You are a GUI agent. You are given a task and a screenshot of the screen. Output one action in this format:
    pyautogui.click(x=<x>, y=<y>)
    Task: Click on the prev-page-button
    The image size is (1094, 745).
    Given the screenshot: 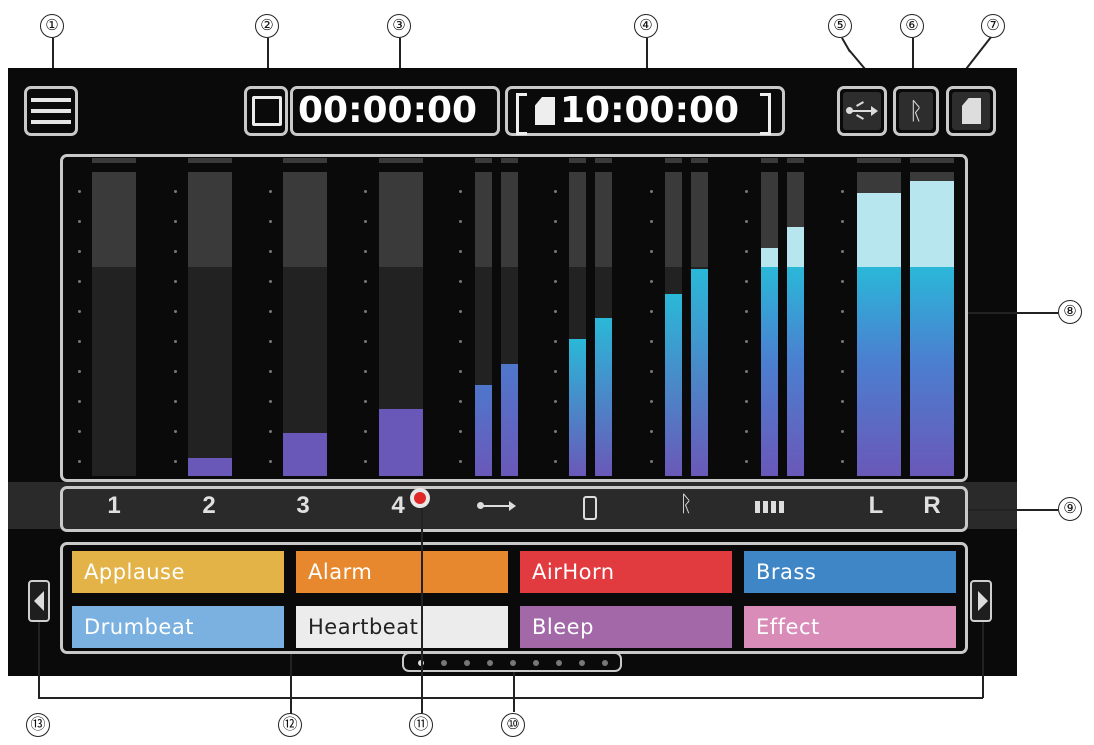 What is the action you would take?
    pyautogui.click(x=39, y=601)
    